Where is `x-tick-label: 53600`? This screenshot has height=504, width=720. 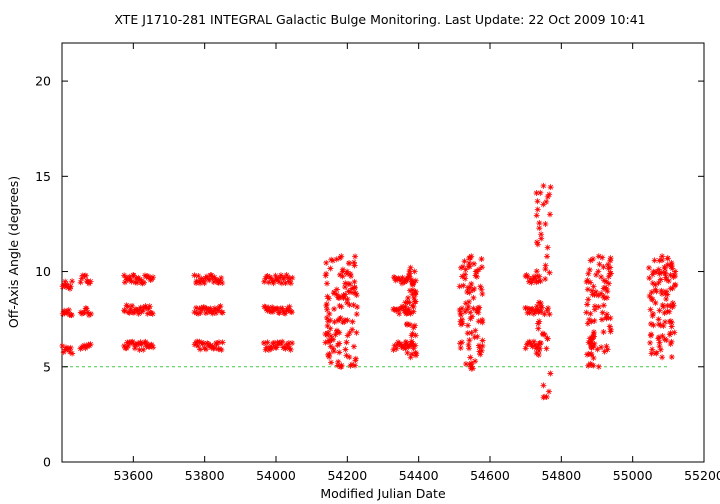 x-tick-label: 53600 is located at coordinates (133, 475).